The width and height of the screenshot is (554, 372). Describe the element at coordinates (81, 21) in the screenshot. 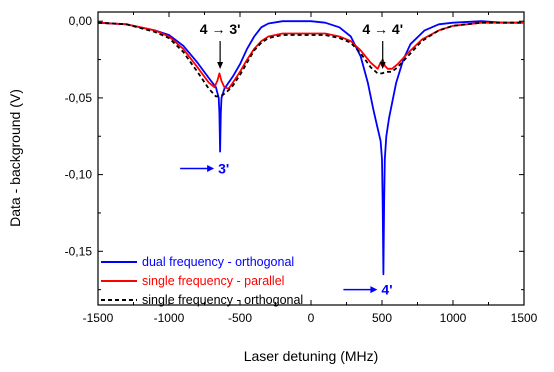

I see `y-tick-label: 0,00` at that location.